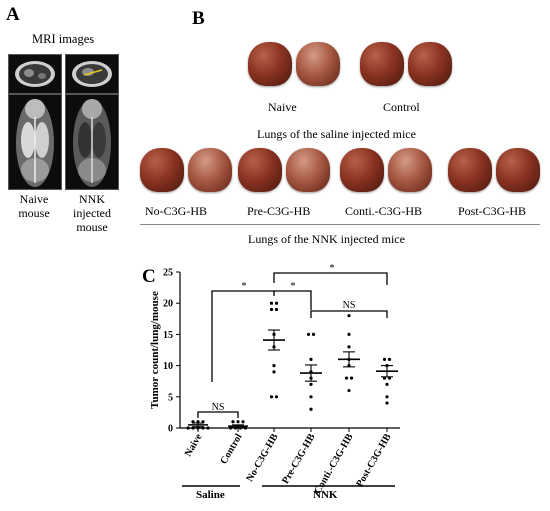 Image resolution: width=550 pixels, height=511 pixels. I want to click on y-tick-label: 20, so click(168, 304).